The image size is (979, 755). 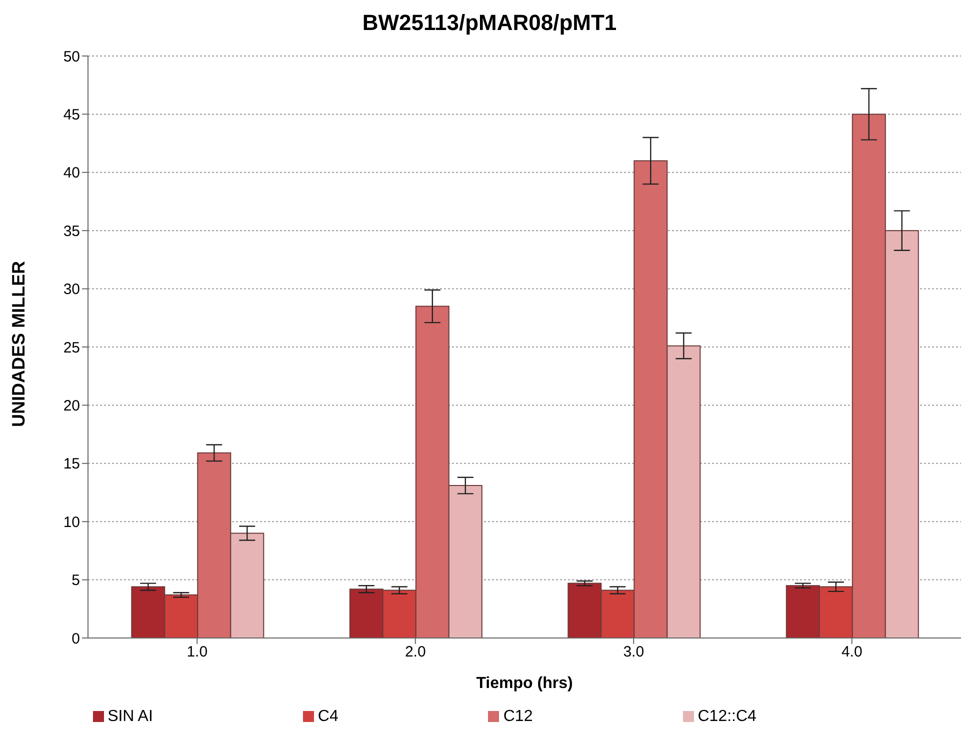 I want to click on y-axis-title: UNIDADES MILLER, so click(x=18, y=344).